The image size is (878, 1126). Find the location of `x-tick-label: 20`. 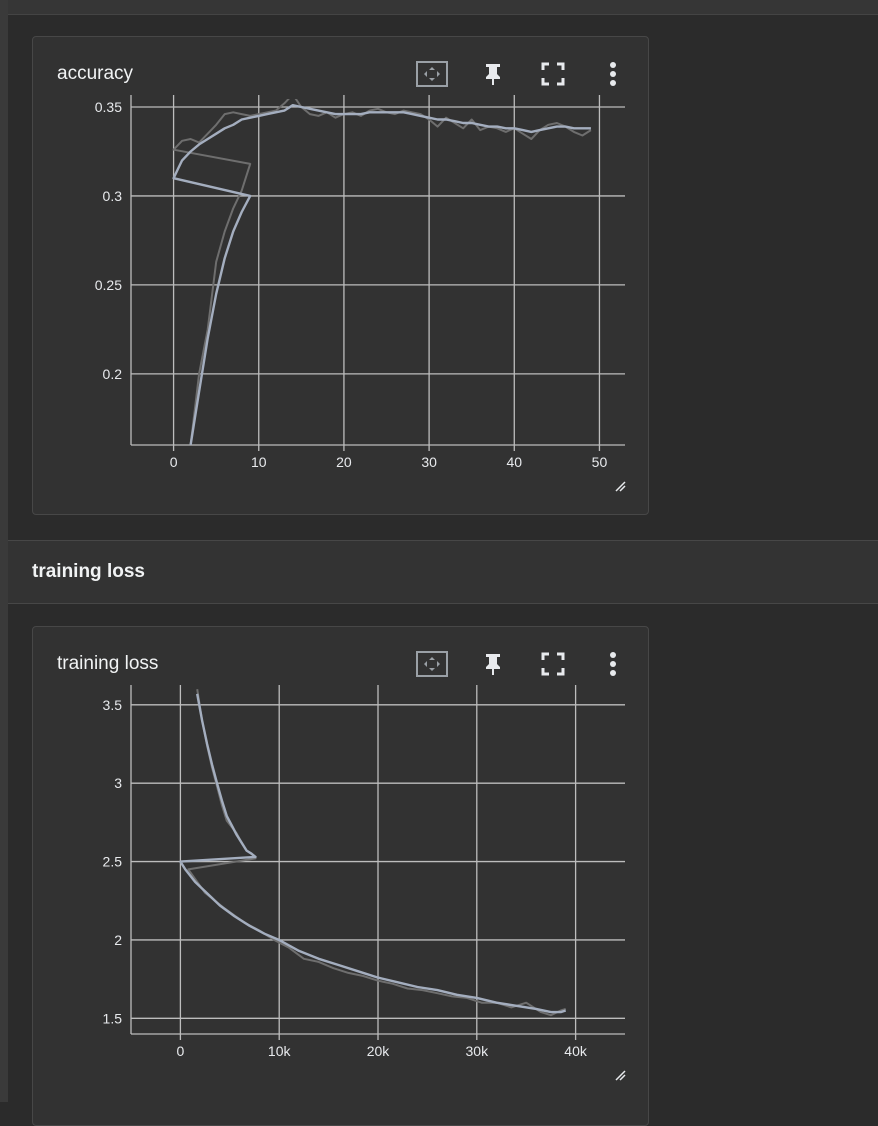

x-tick-label: 20 is located at coordinates (344, 462).